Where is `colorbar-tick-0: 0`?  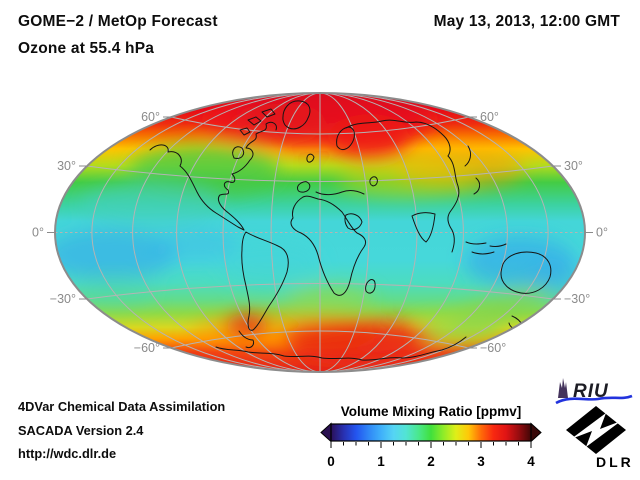 colorbar-tick-0: 0 is located at coordinates (331, 461).